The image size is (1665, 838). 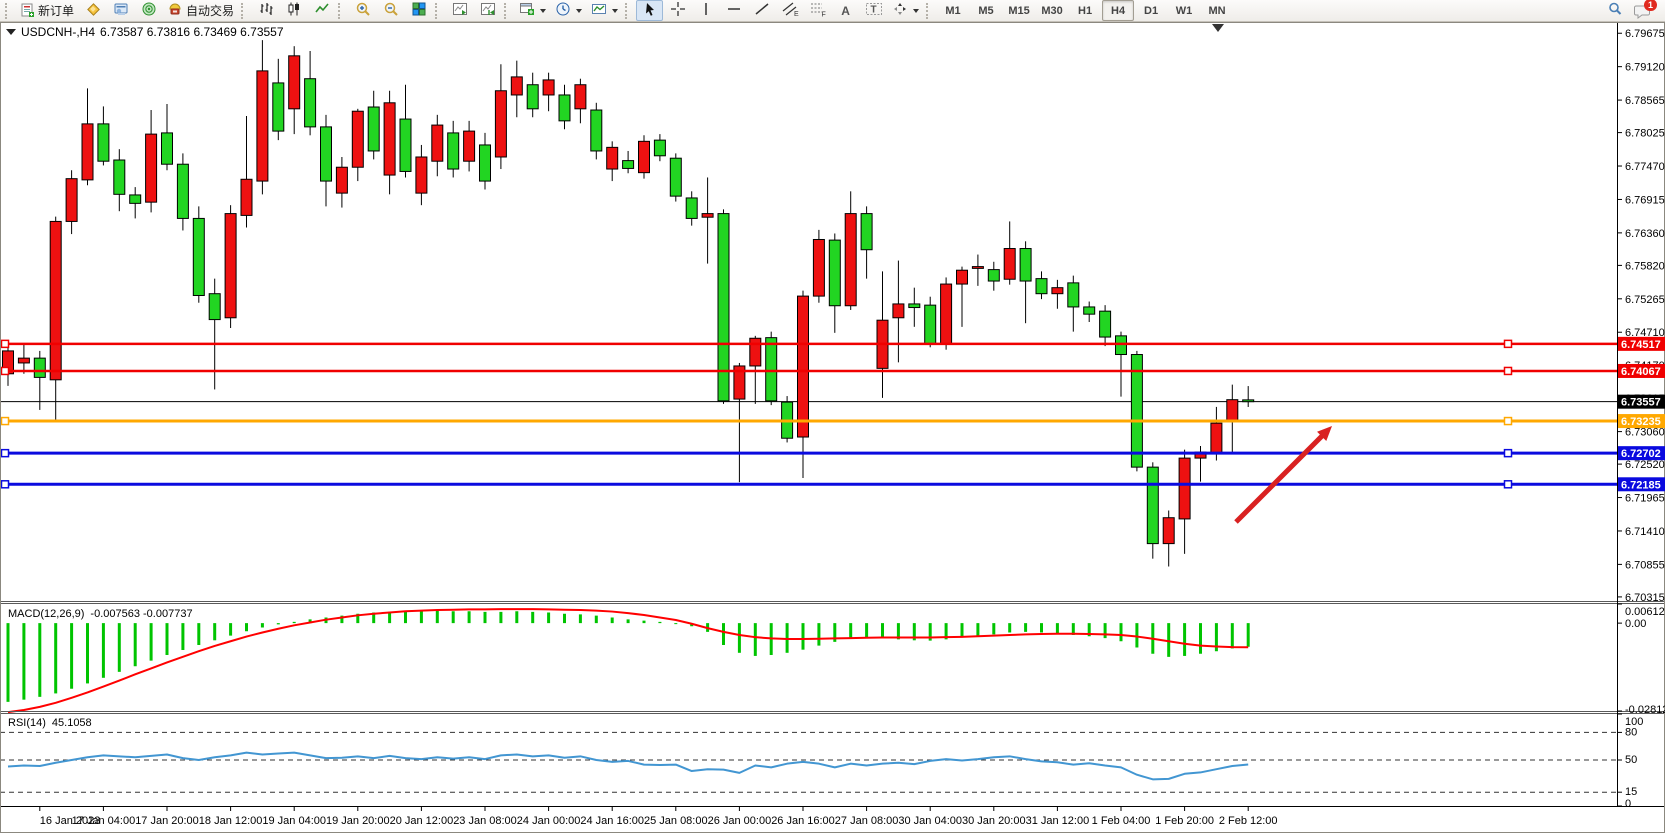 What do you see at coordinates (321, 10) in the screenshot?
I see `line-chart-button` at bounding box center [321, 10].